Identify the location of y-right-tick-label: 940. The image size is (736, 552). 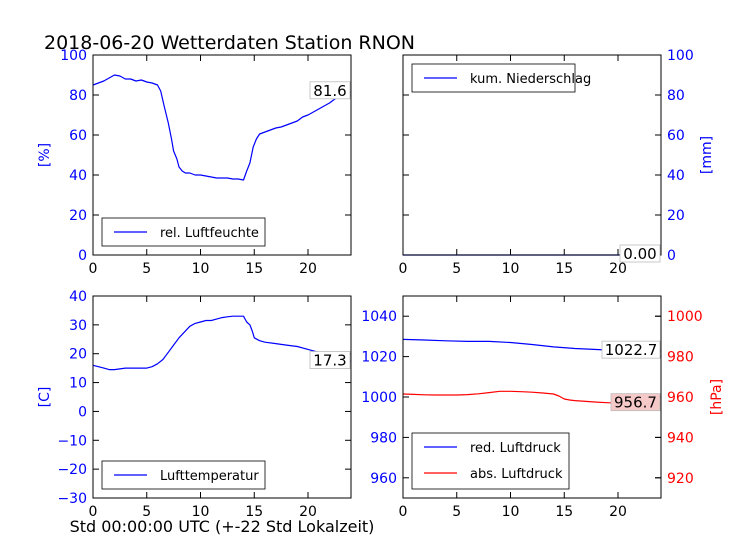
(680, 438).